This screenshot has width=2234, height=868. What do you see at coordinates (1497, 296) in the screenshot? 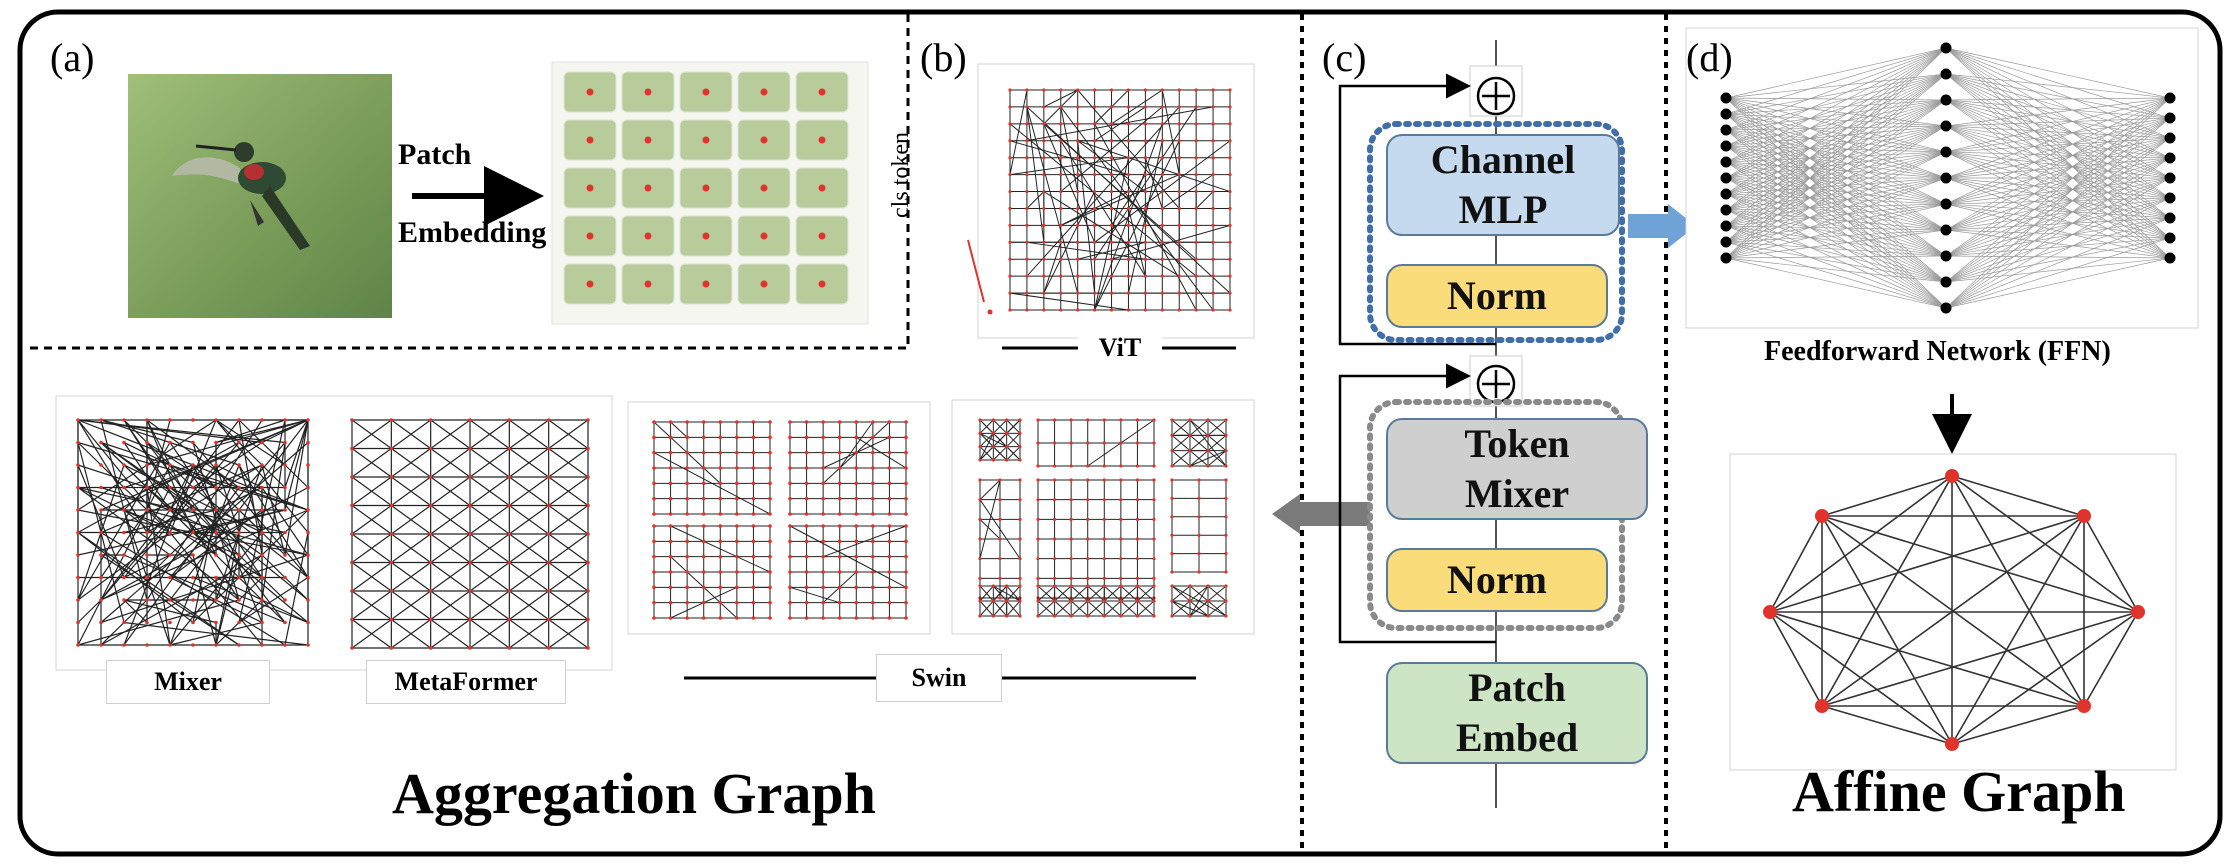
I see `norm-block-top: Norm` at bounding box center [1497, 296].